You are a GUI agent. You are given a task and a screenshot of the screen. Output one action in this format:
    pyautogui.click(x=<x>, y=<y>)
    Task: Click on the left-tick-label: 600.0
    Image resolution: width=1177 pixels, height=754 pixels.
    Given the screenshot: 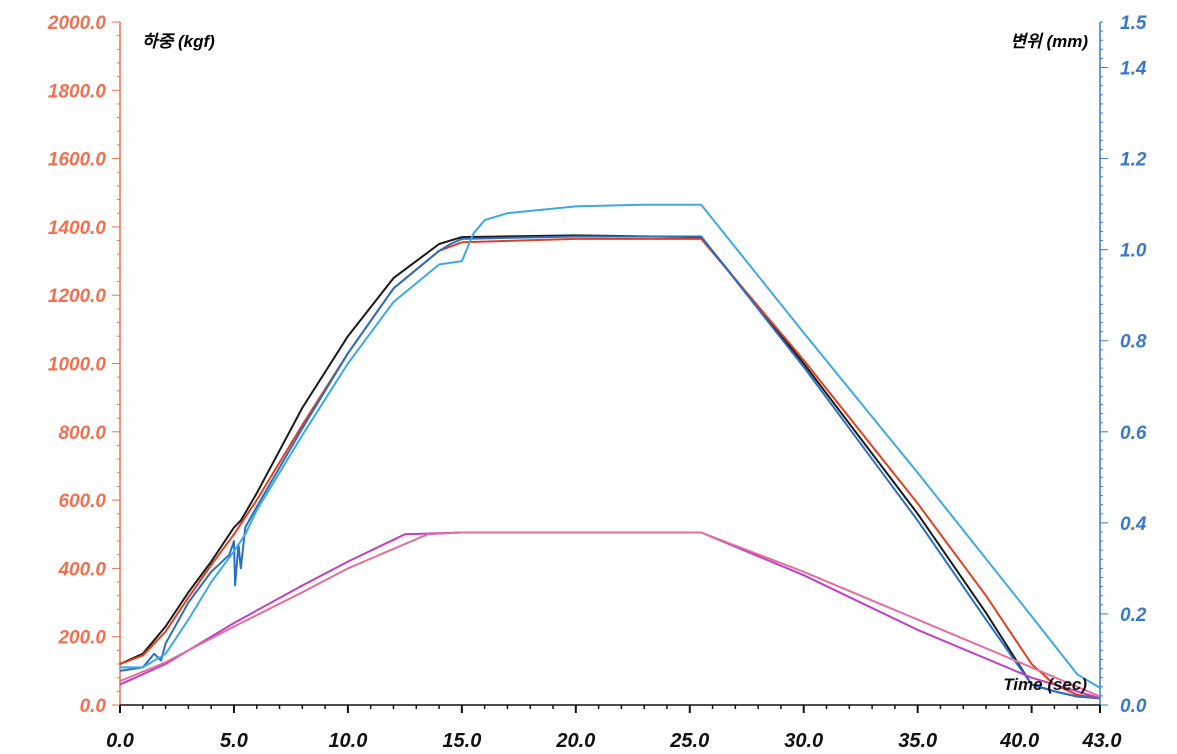 What is the action you would take?
    pyautogui.click(x=82, y=501)
    